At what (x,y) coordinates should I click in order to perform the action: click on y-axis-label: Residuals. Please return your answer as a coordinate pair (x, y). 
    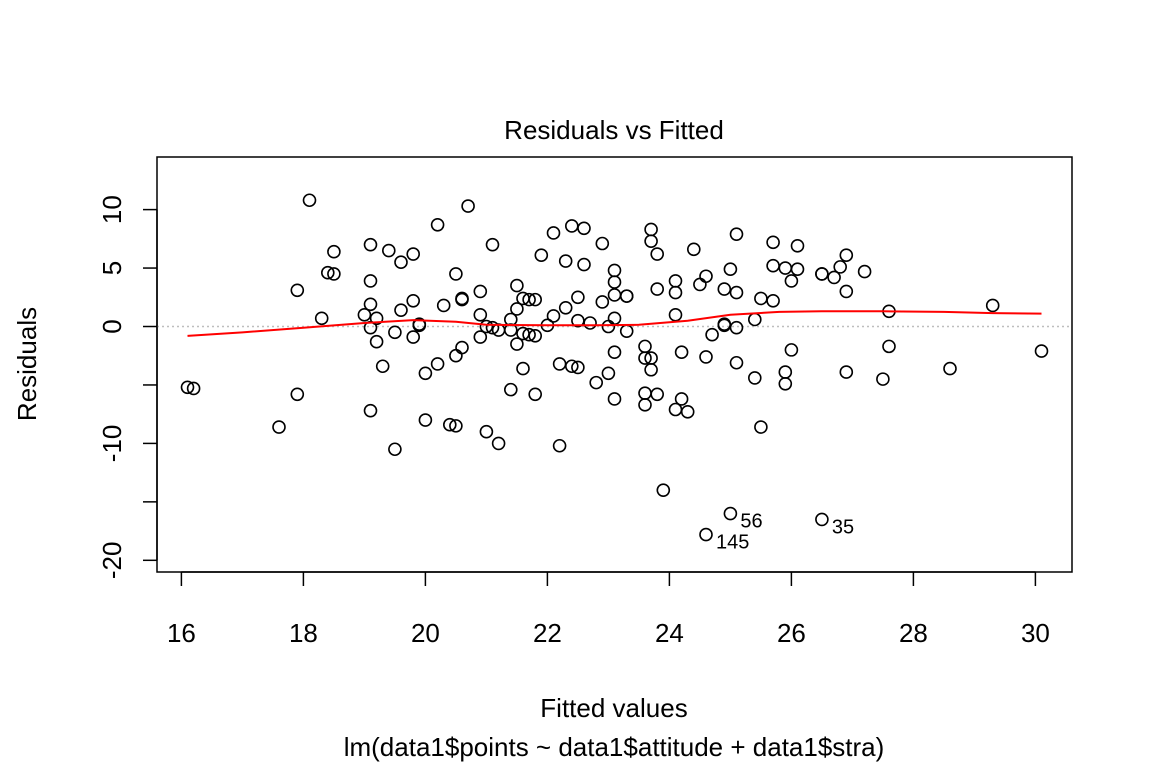
    Looking at the image, I should click on (27, 364).